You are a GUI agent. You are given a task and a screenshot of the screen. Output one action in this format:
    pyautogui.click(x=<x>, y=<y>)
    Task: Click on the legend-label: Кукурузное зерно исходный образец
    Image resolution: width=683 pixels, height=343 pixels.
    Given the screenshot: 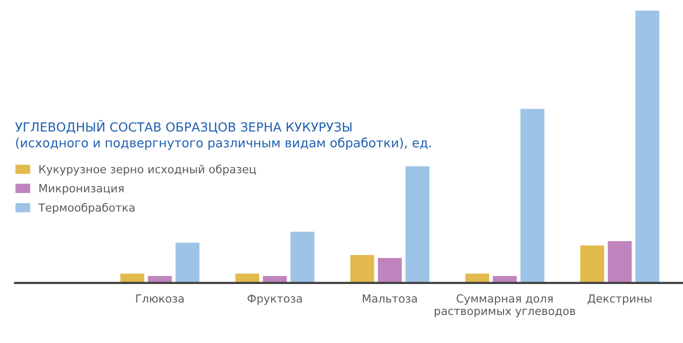 What is the action you would take?
    pyautogui.click(x=147, y=170)
    